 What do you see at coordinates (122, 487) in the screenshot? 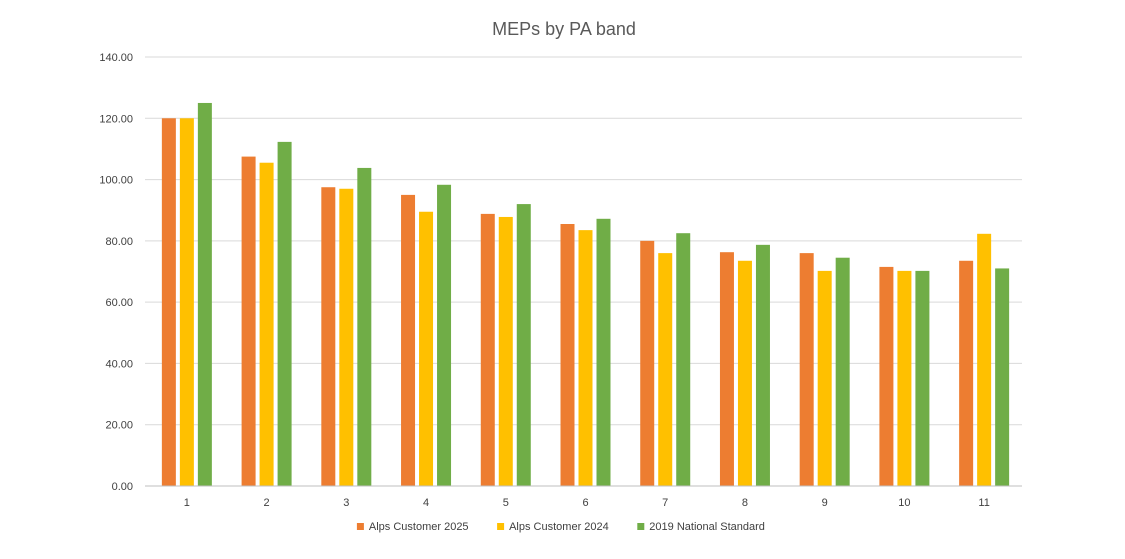
I see `y-tick-label: 0.00` at bounding box center [122, 487].